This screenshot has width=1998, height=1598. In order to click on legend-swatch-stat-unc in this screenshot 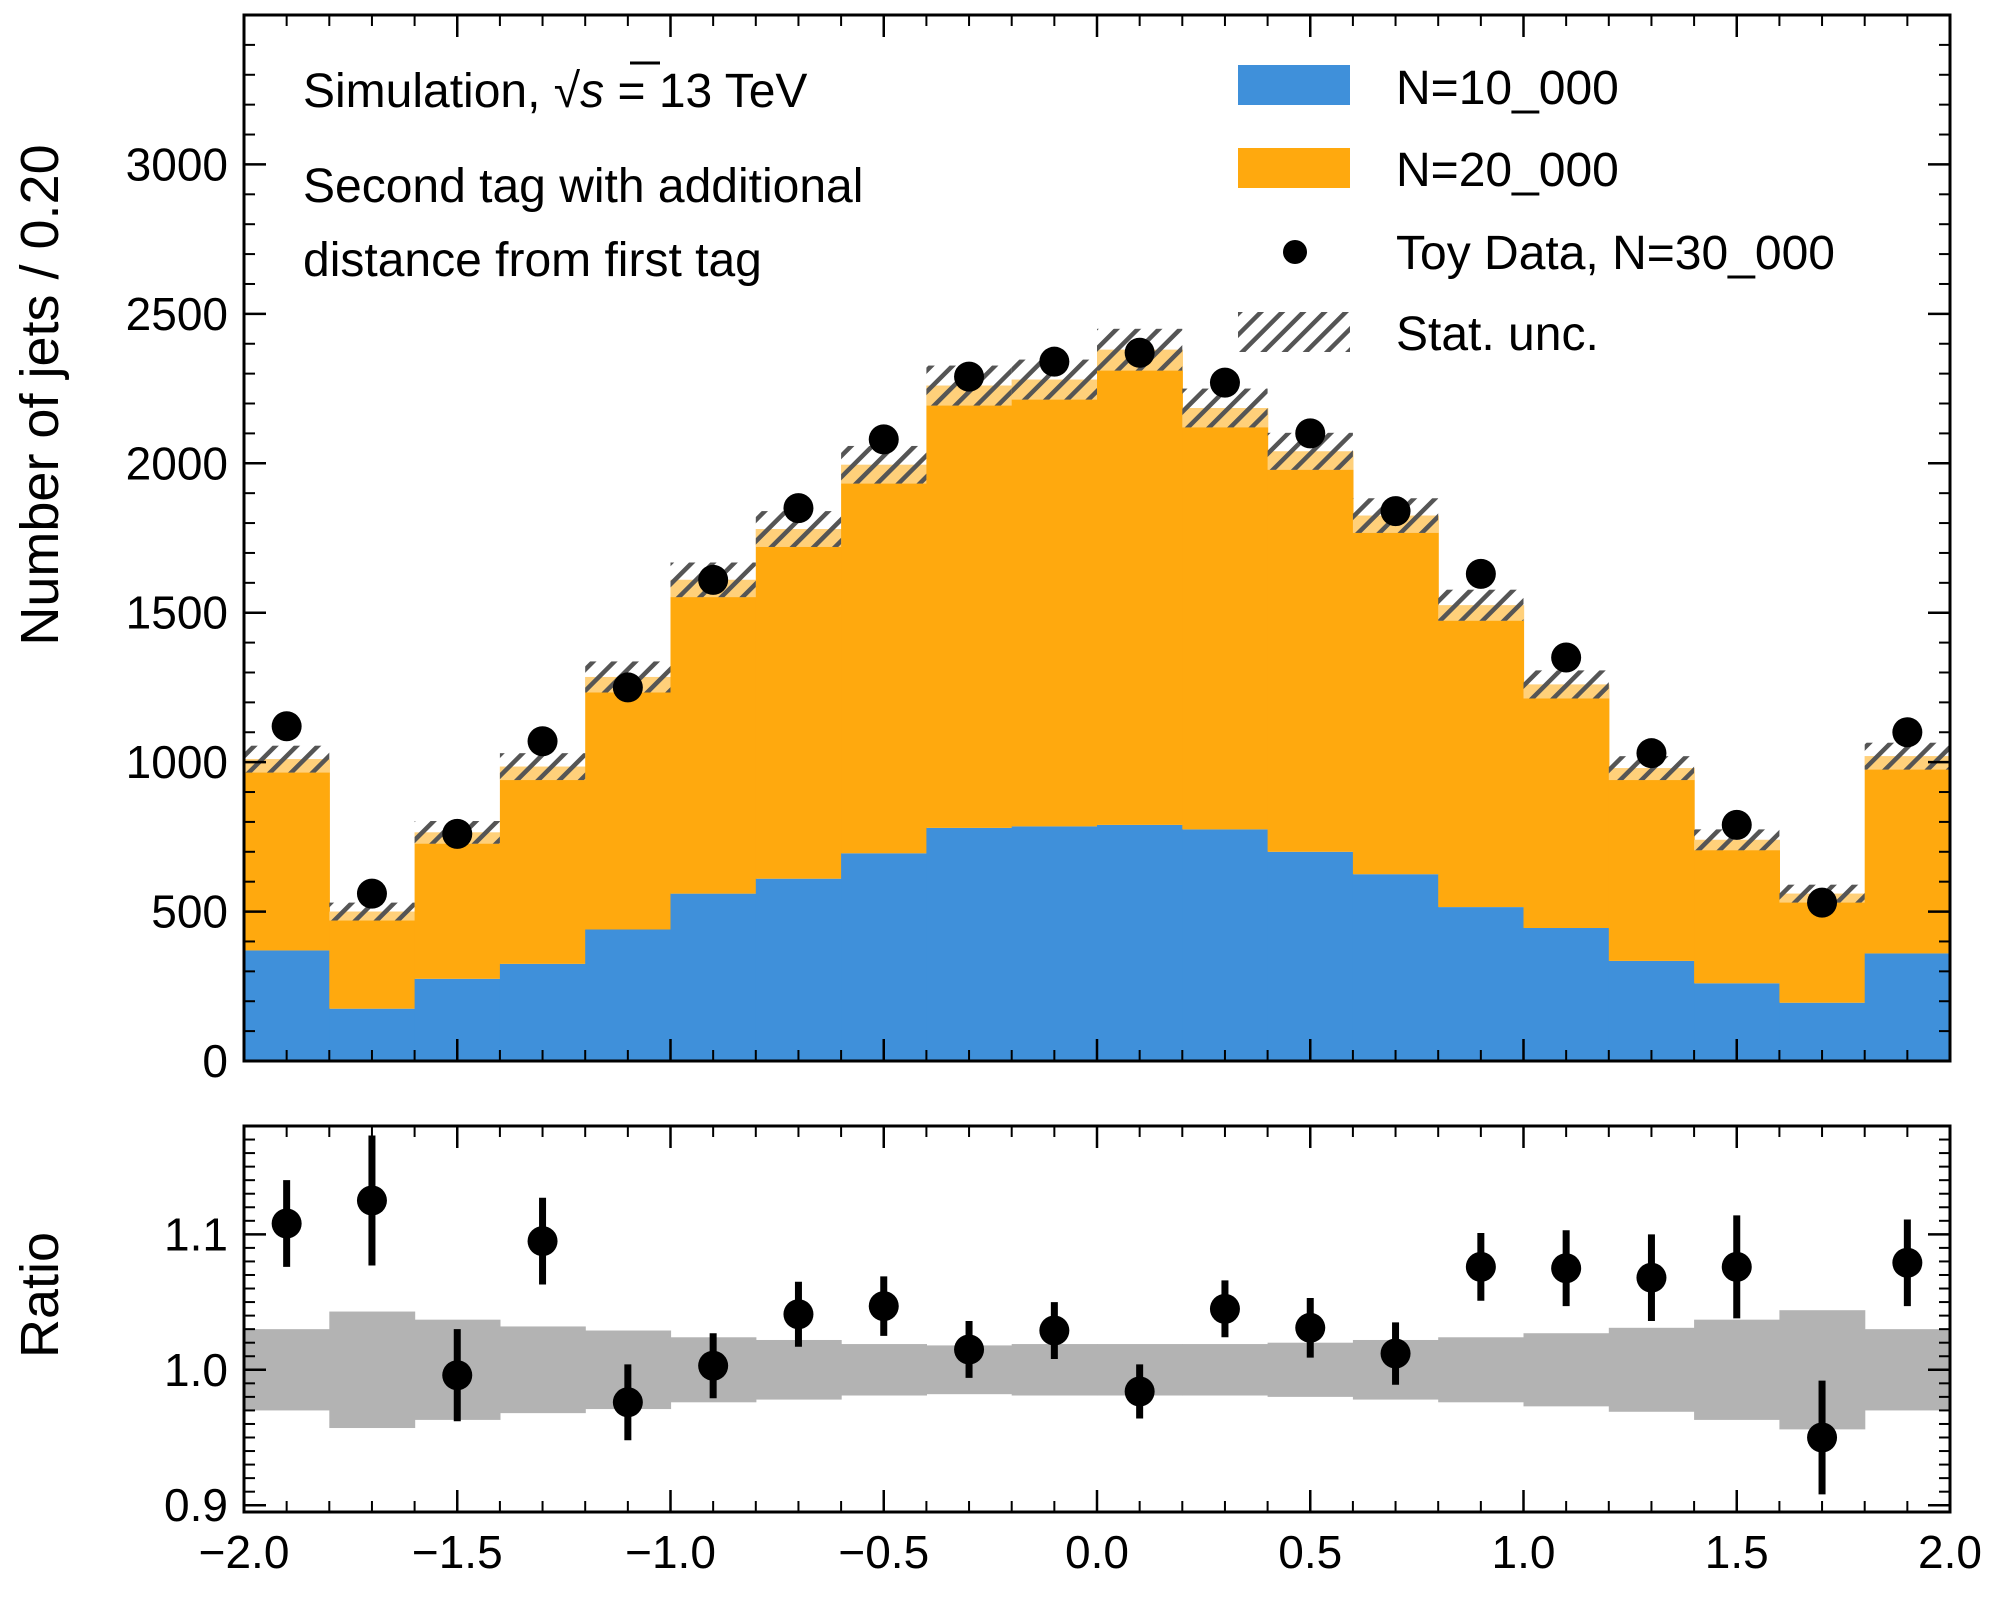, I will do `click(1294, 332)`.